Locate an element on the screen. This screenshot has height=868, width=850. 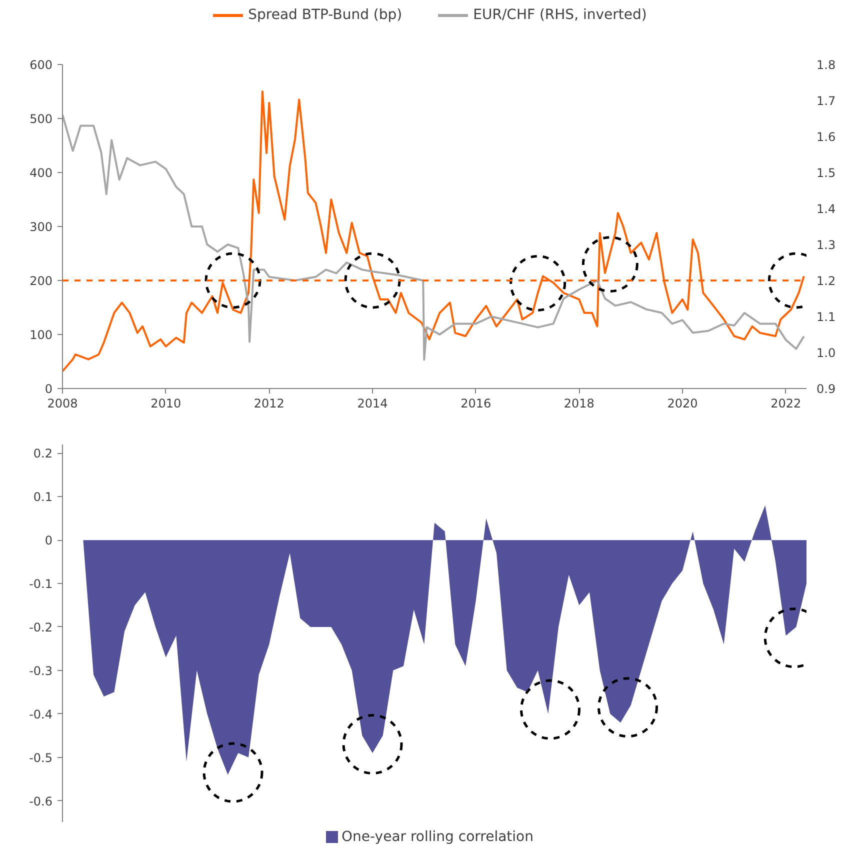
x-tick-label: 2010 is located at coordinates (166, 403).